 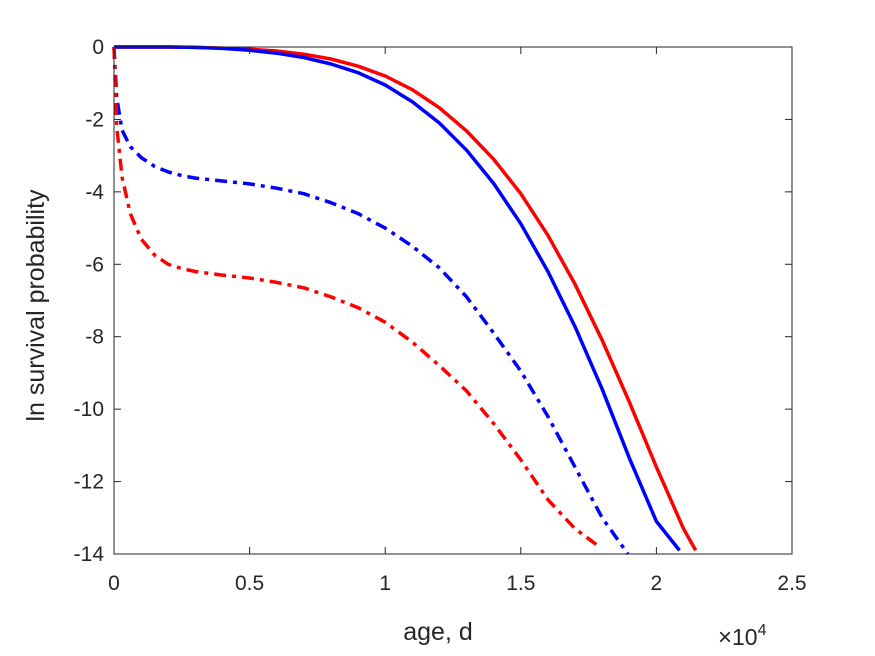 I want to click on x-multiplier-base: 10, so click(x=745, y=637).